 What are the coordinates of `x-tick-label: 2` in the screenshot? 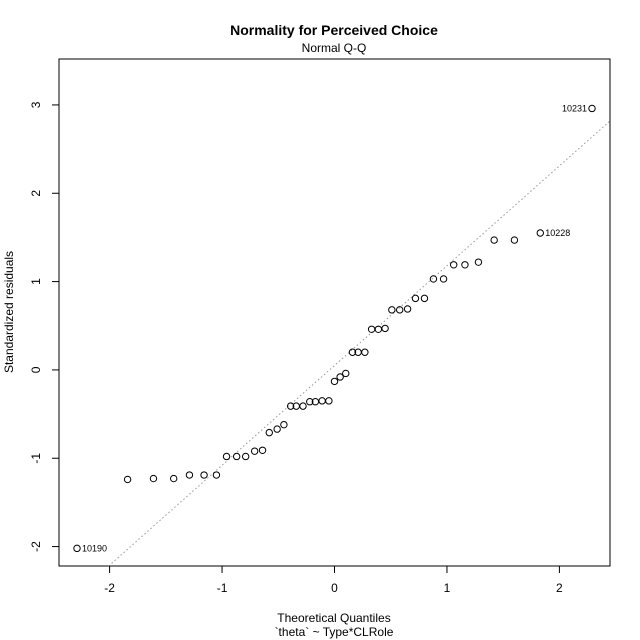 It's located at (559, 588).